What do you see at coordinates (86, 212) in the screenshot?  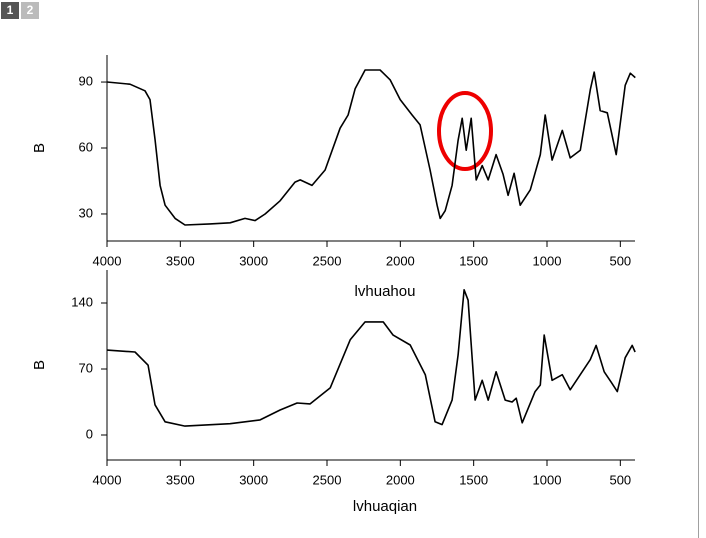 I see `y-tick-label: 30` at bounding box center [86, 212].